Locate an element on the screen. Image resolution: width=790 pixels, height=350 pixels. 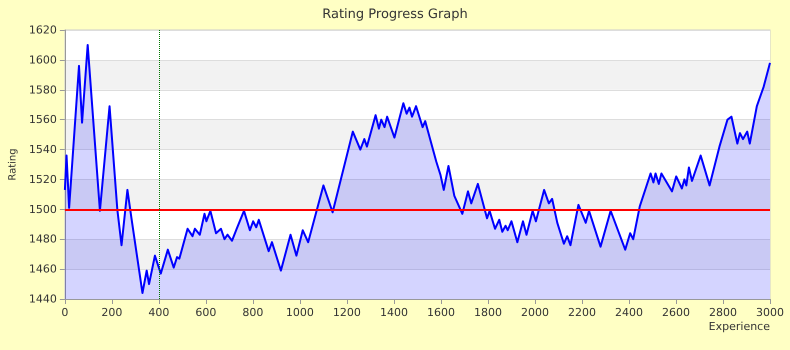
y-tick-label: 1440 is located at coordinates (42, 299).